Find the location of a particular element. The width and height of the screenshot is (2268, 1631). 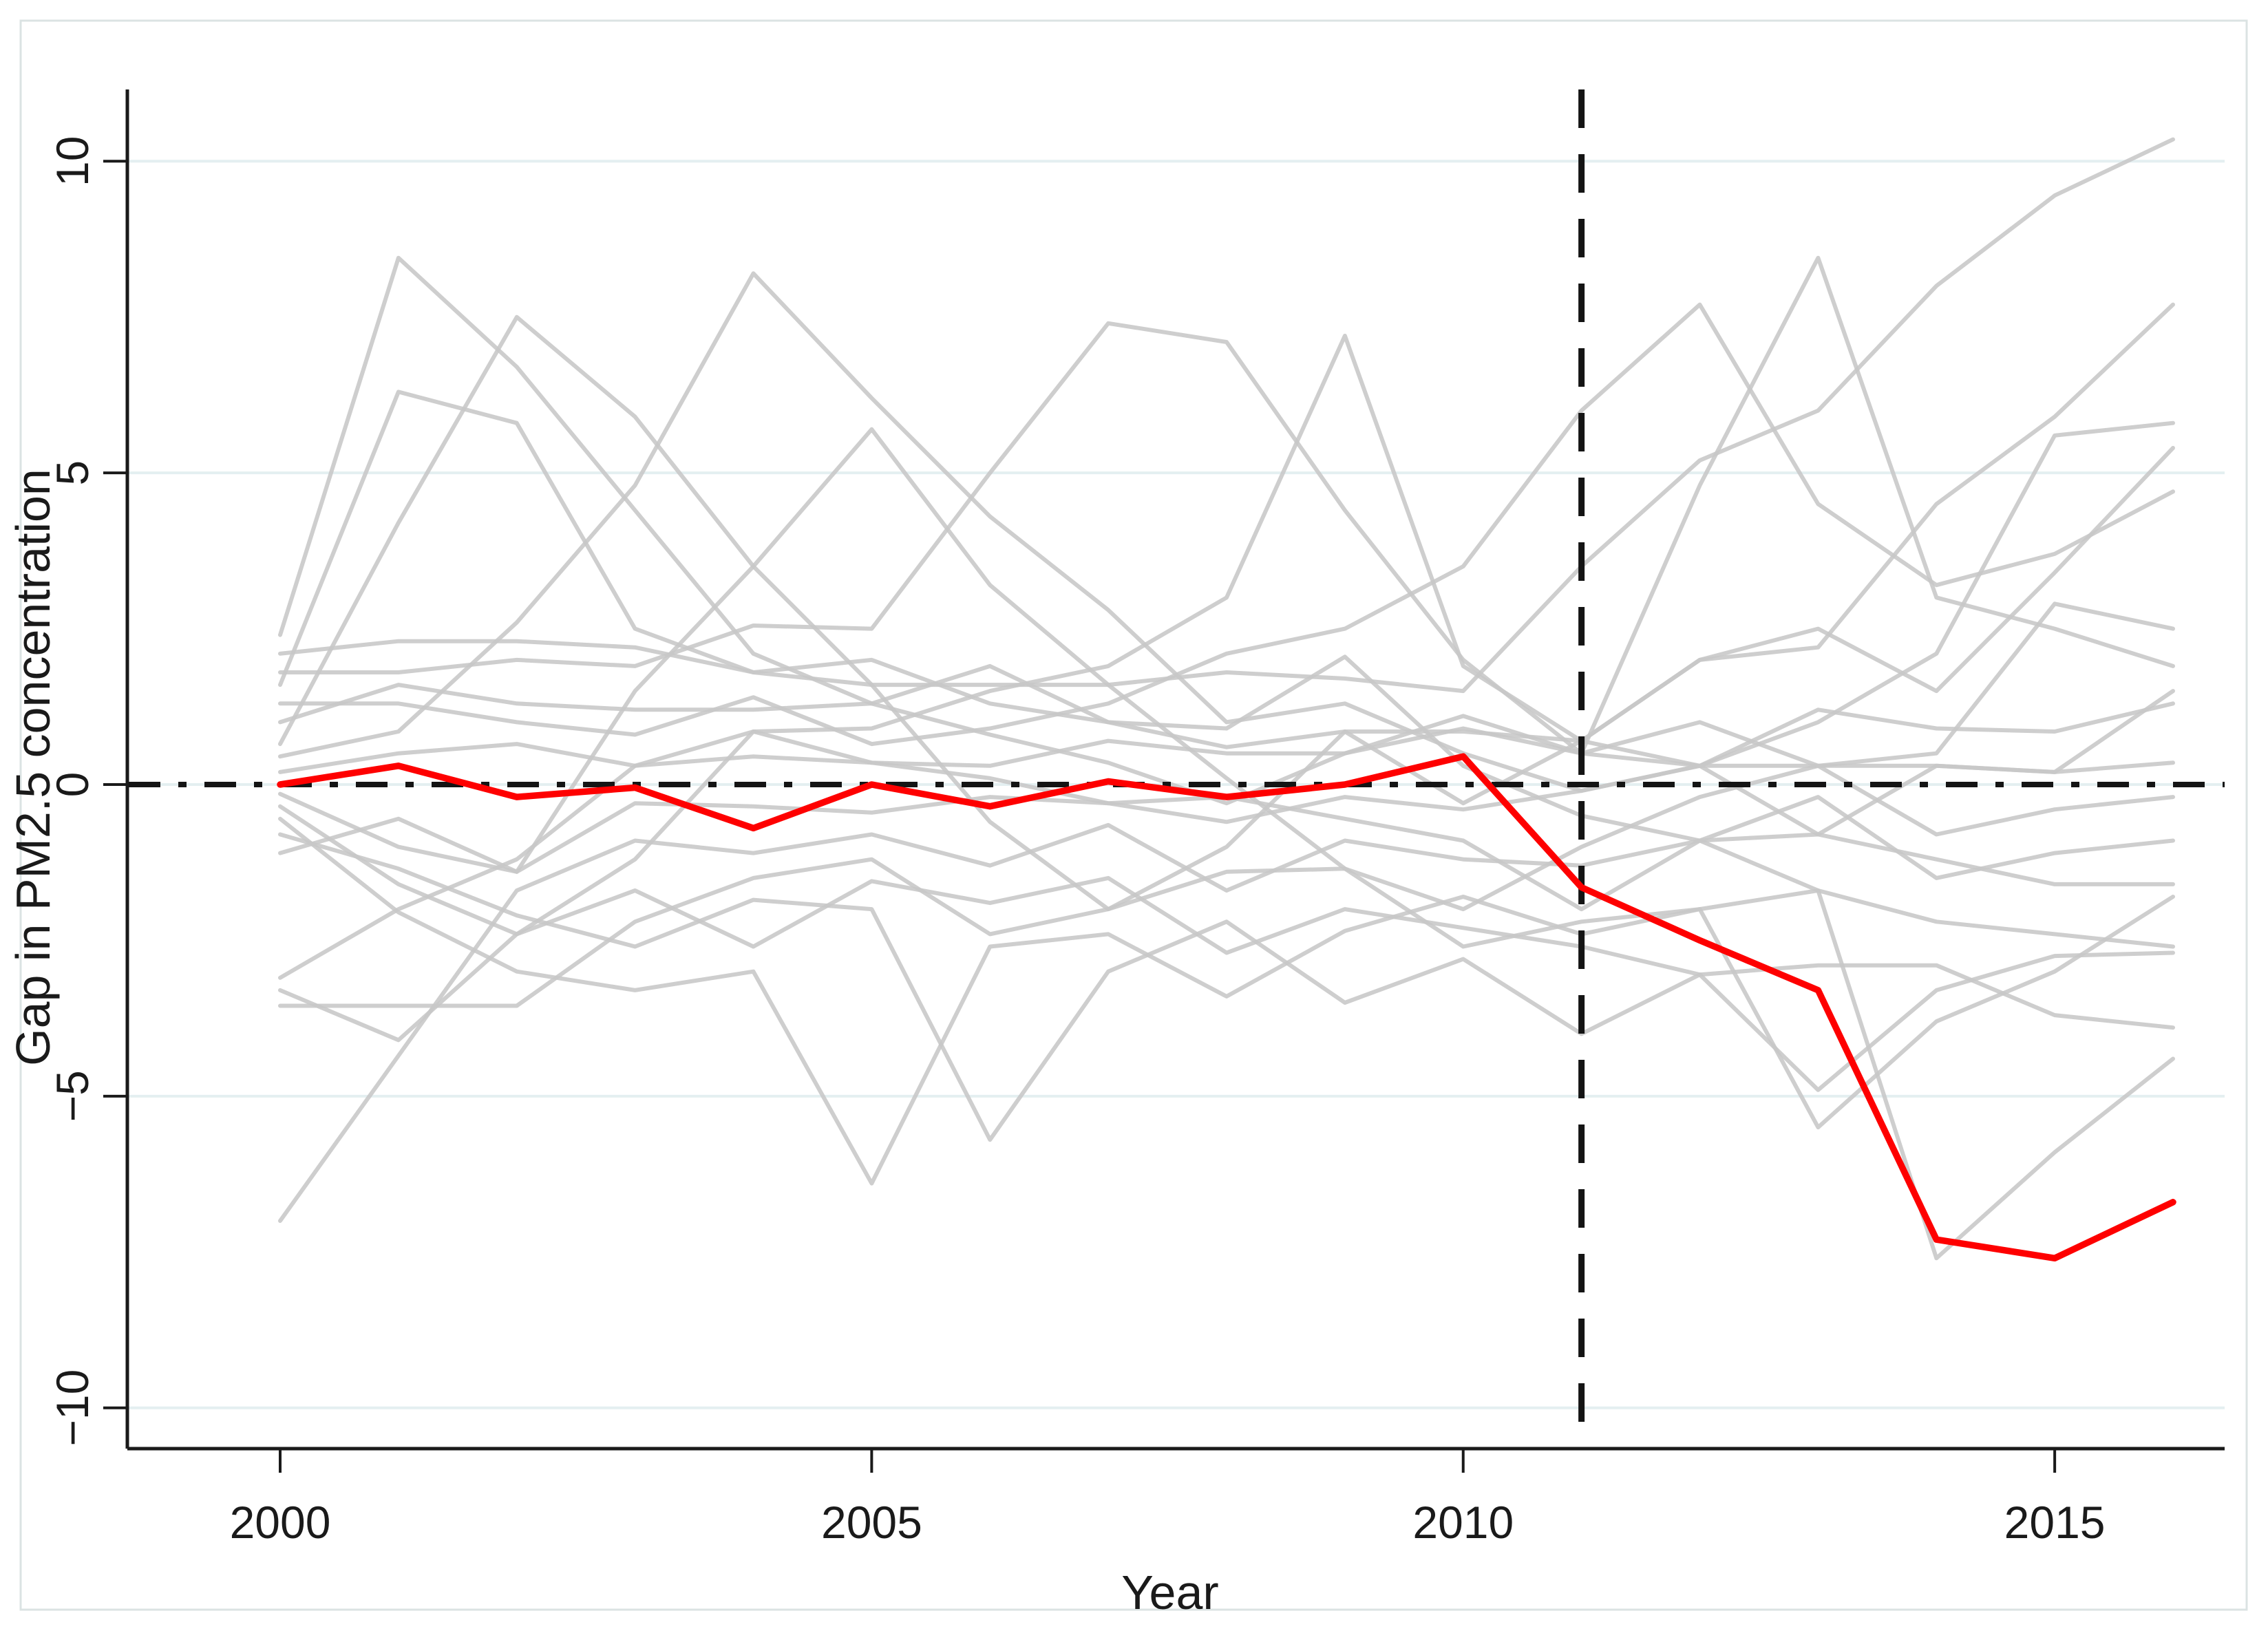

y-tick-label--10: −10 is located at coordinates (72, 1408).